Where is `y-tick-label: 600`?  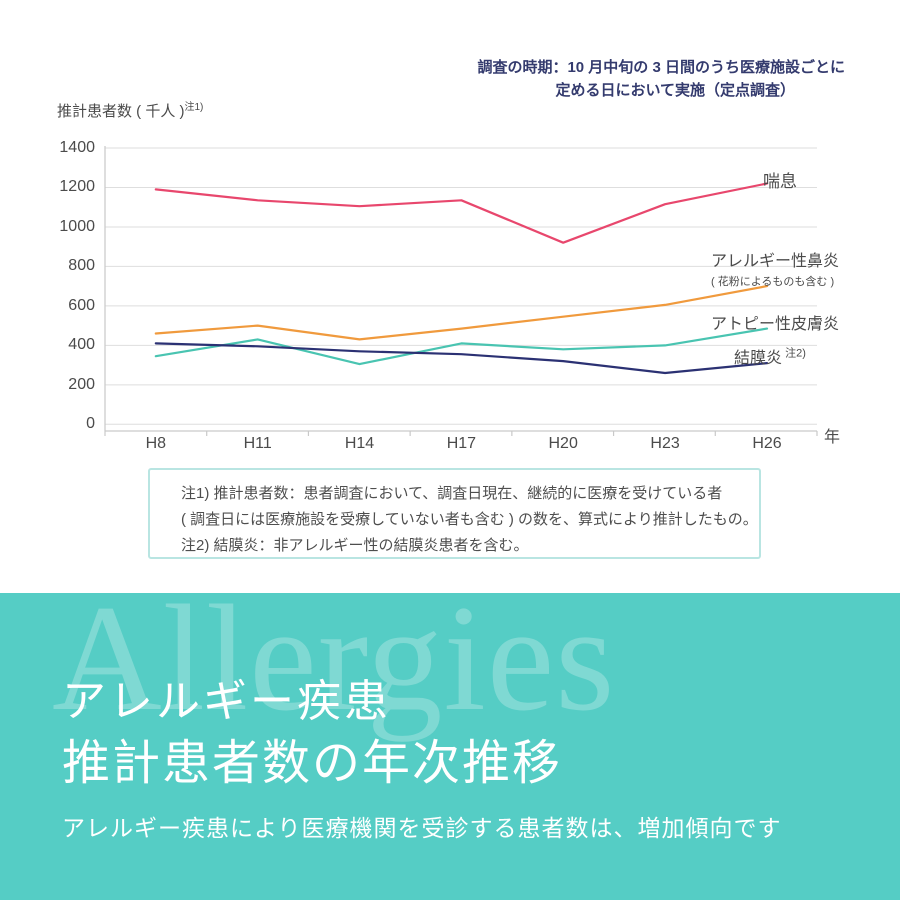
y-tick-label: 600 is located at coordinates (81, 305).